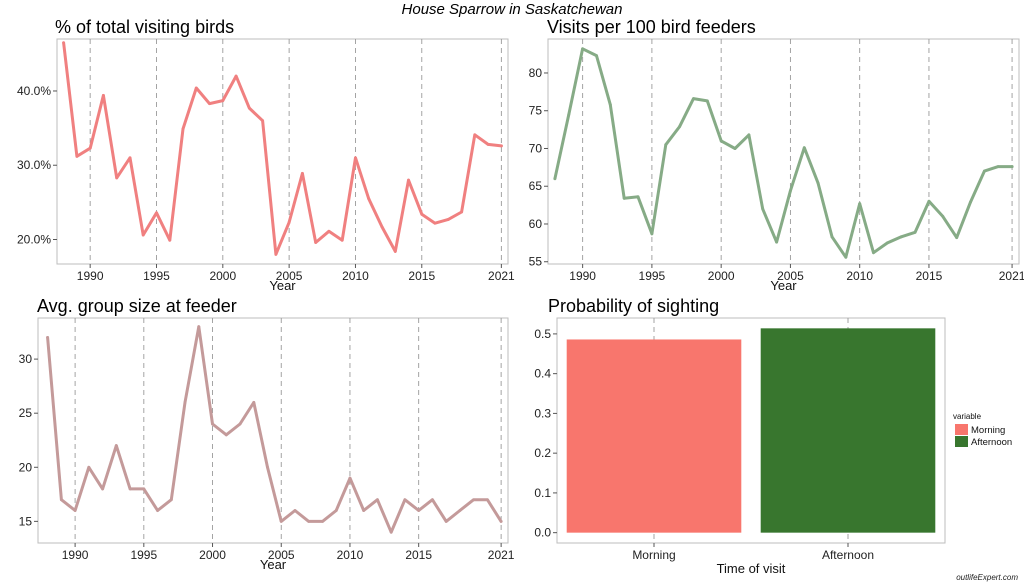 This screenshot has width=1024, height=585. Describe the element at coordinates (26, 413) in the screenshot. I see `y-tick-label: 25` at that location.